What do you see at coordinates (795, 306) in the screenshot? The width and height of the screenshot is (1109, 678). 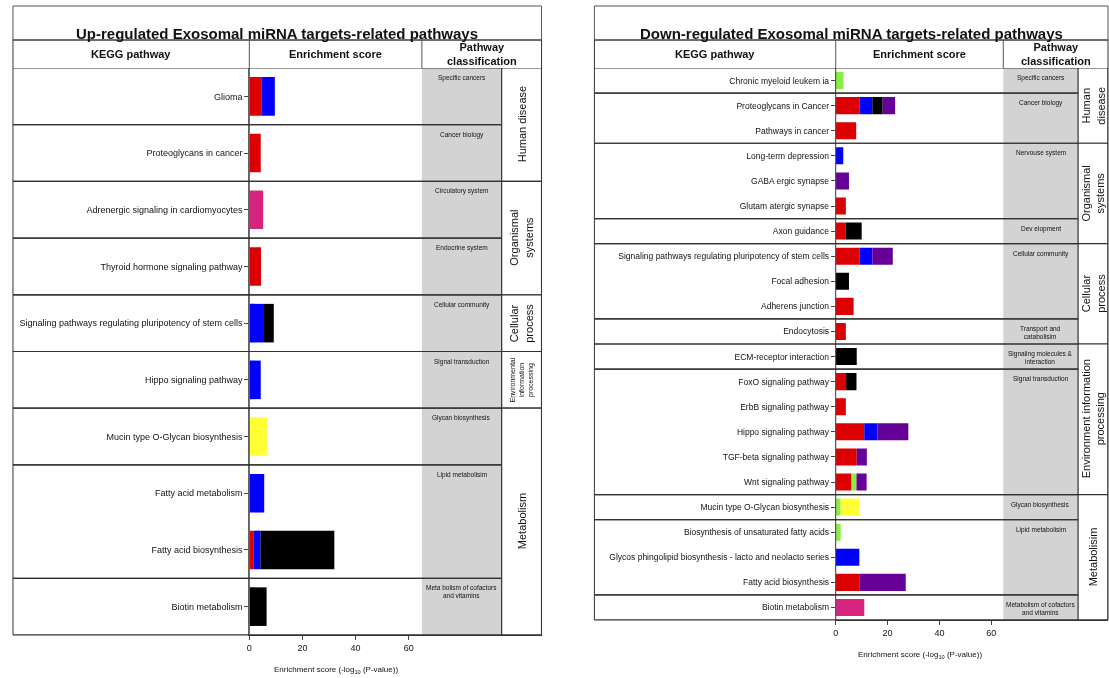 I see `y-tick-label: Adherens junction` at bounding box center [795, 306].